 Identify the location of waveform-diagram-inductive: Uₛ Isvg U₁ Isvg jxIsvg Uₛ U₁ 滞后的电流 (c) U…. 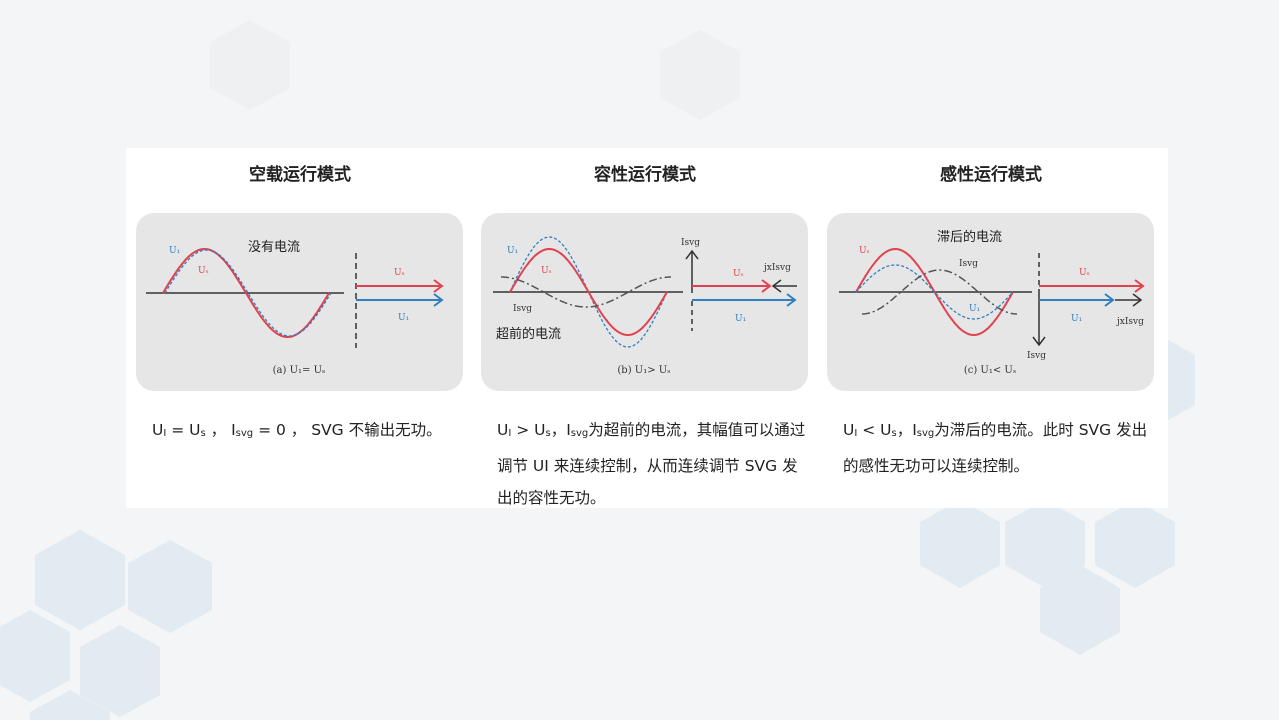
(990, 302).